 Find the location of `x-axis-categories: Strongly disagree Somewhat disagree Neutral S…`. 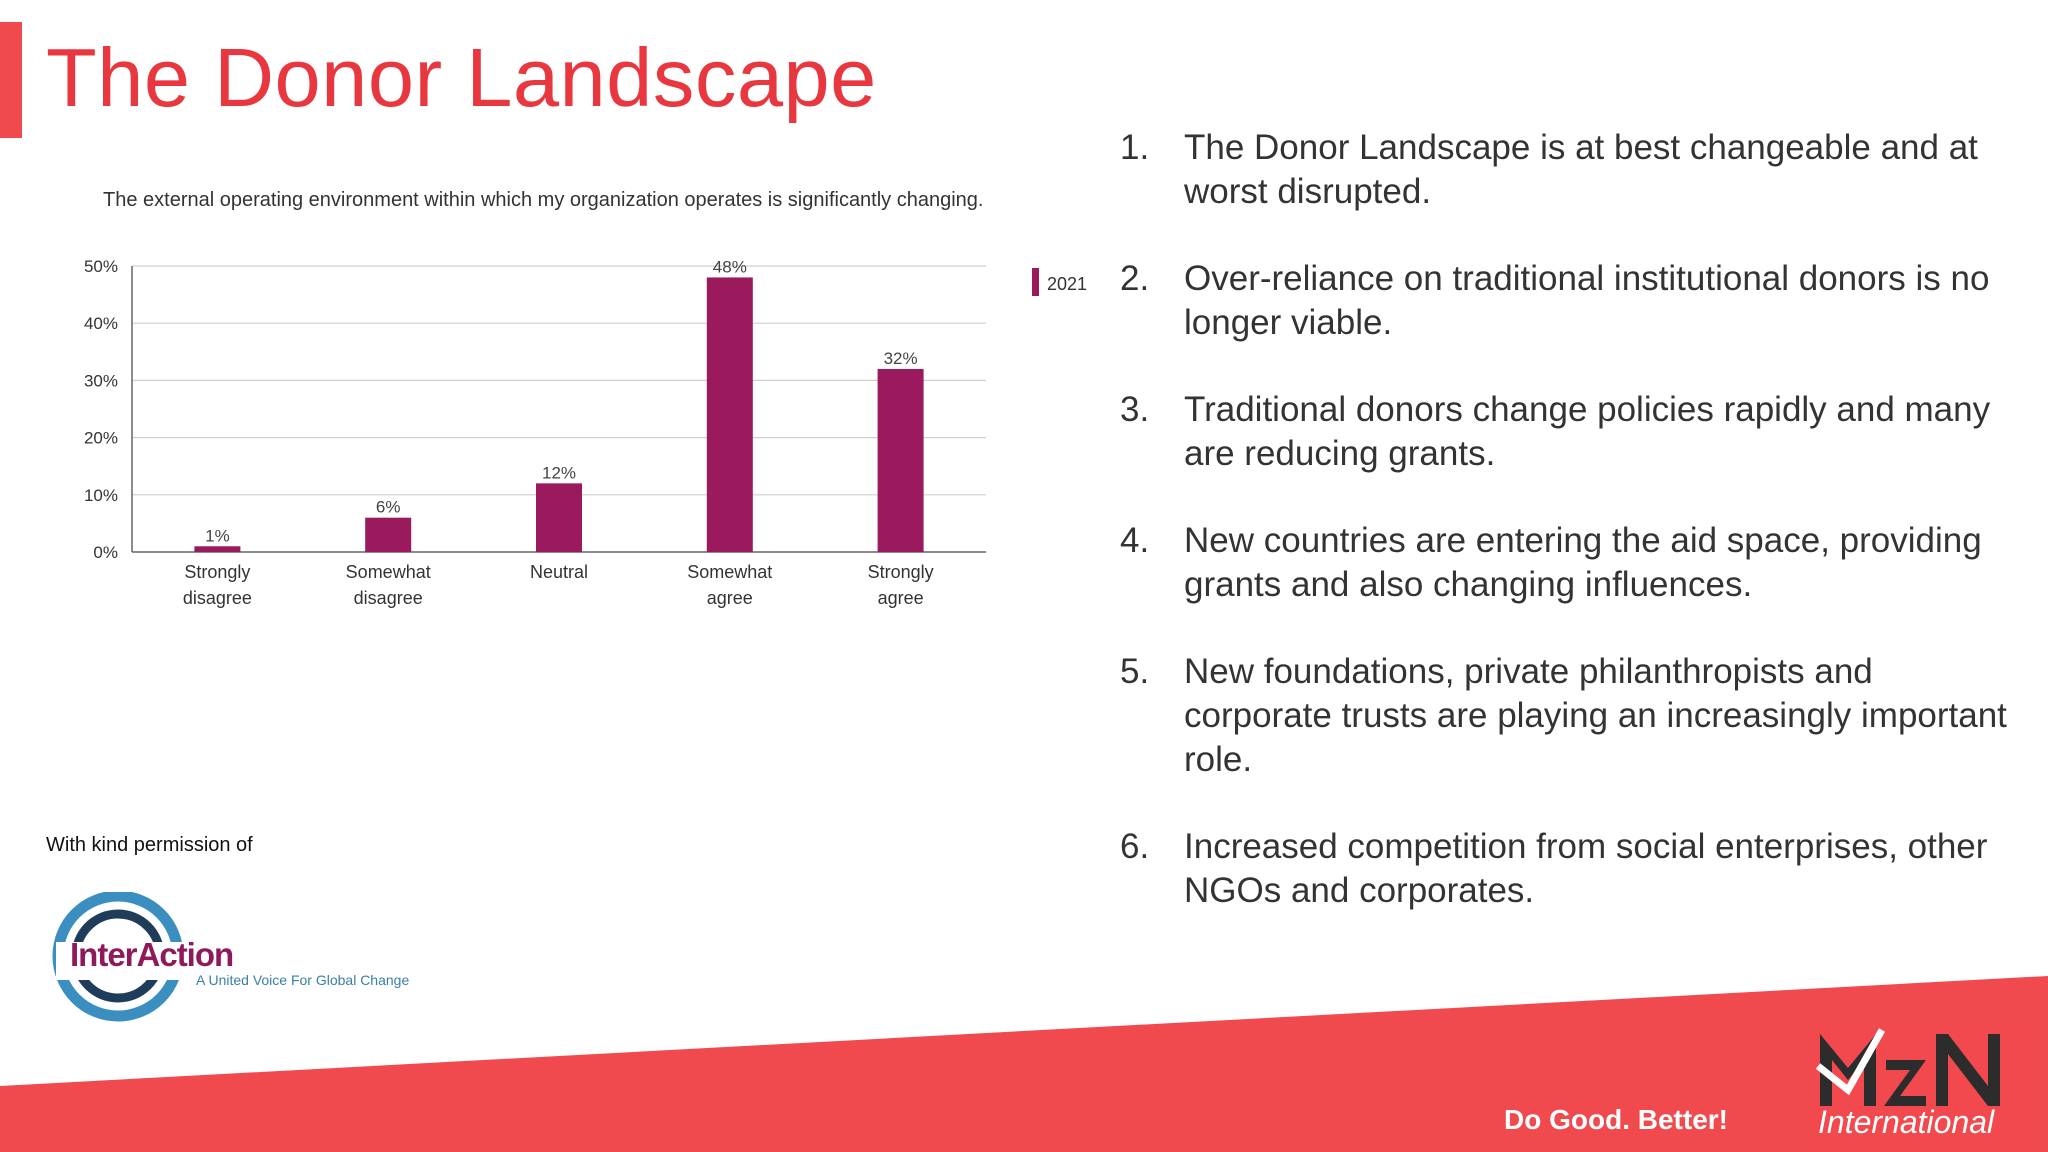

x-axis-categories: Strongly disagree Somewhat disagree Neutral S… is located at coordinates (558, 585).